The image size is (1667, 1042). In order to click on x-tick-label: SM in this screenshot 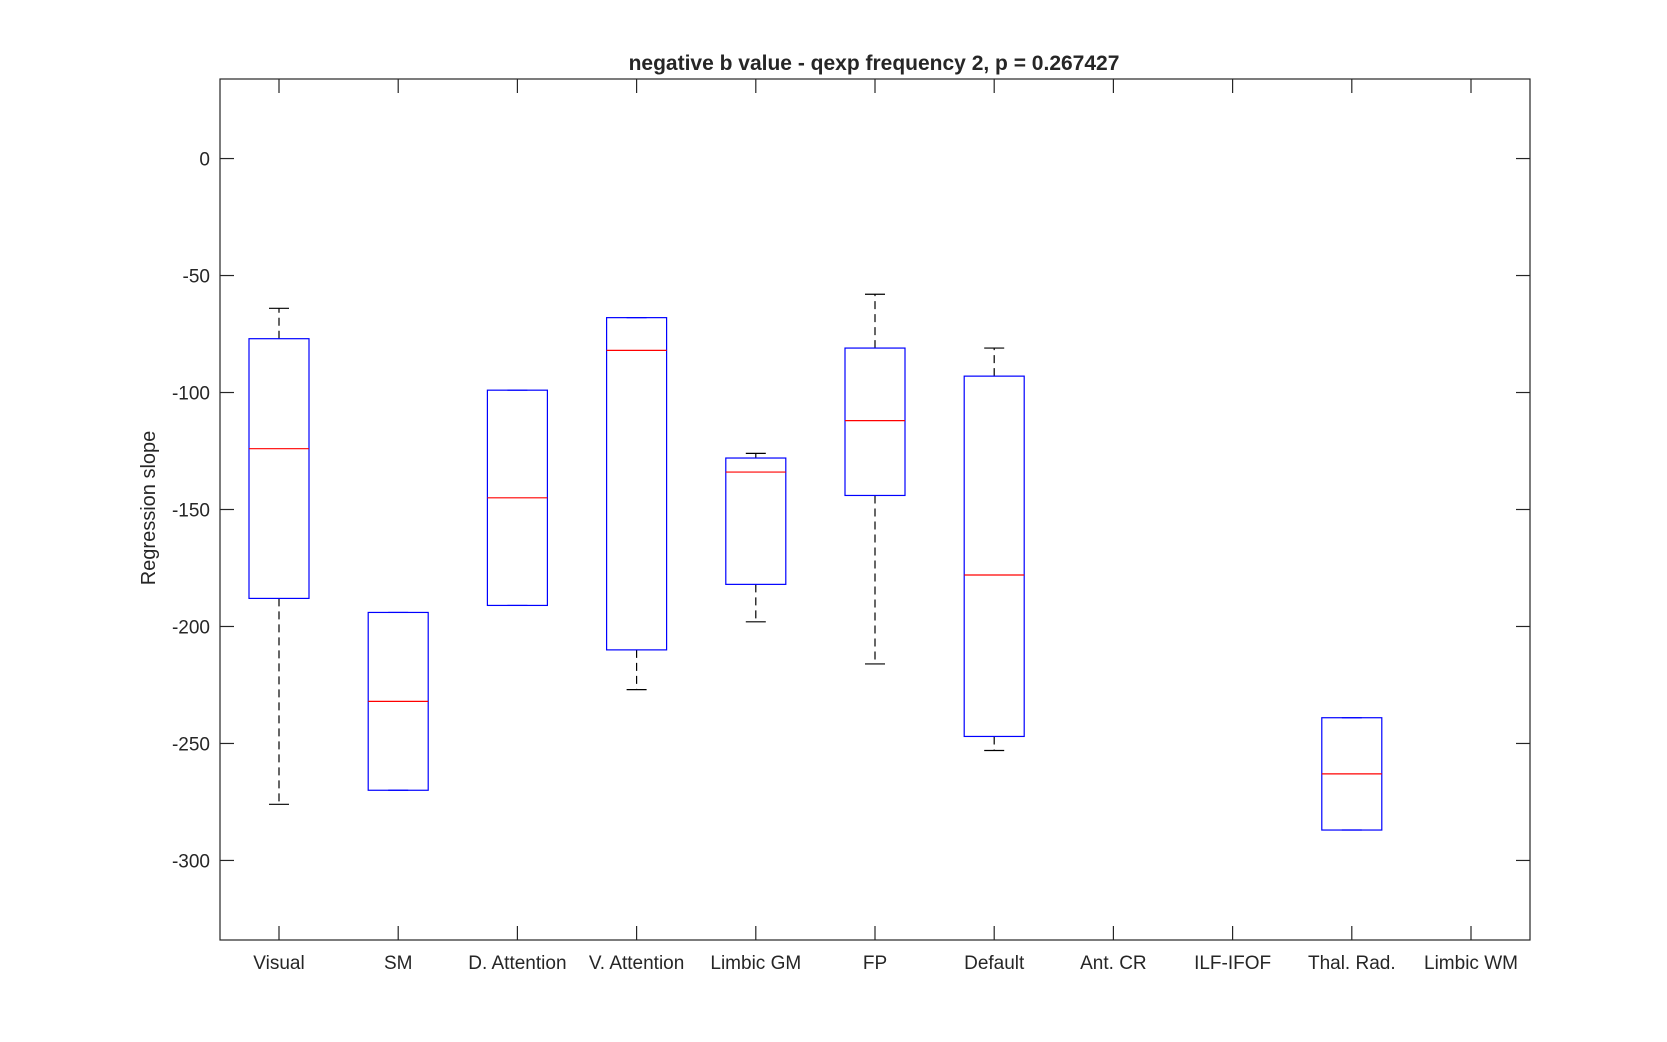, I will do `click(398, 963)`.